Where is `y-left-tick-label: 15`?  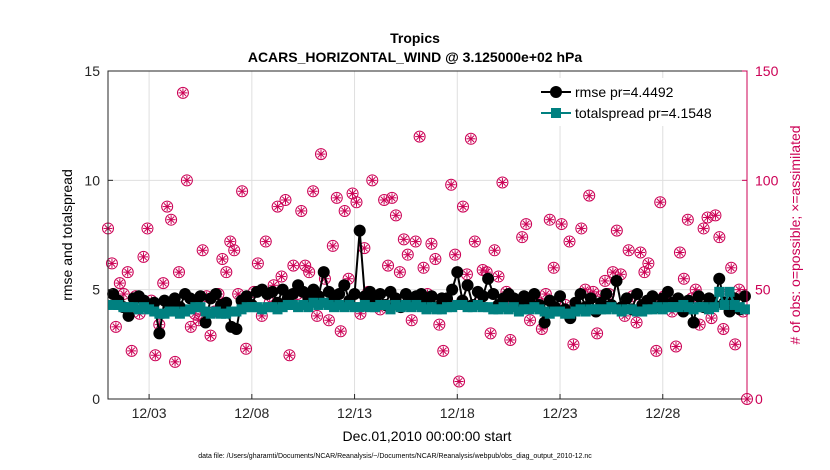
y-left-tick-label: 15 is located at coordinates (92, 71).